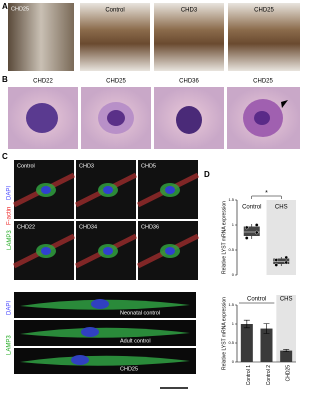 This screenshot has height=405, width=320. What do you see at coordinates (135, 341) in the screenshot?
I see `label: Adult control` at bounding box center [135, 341].